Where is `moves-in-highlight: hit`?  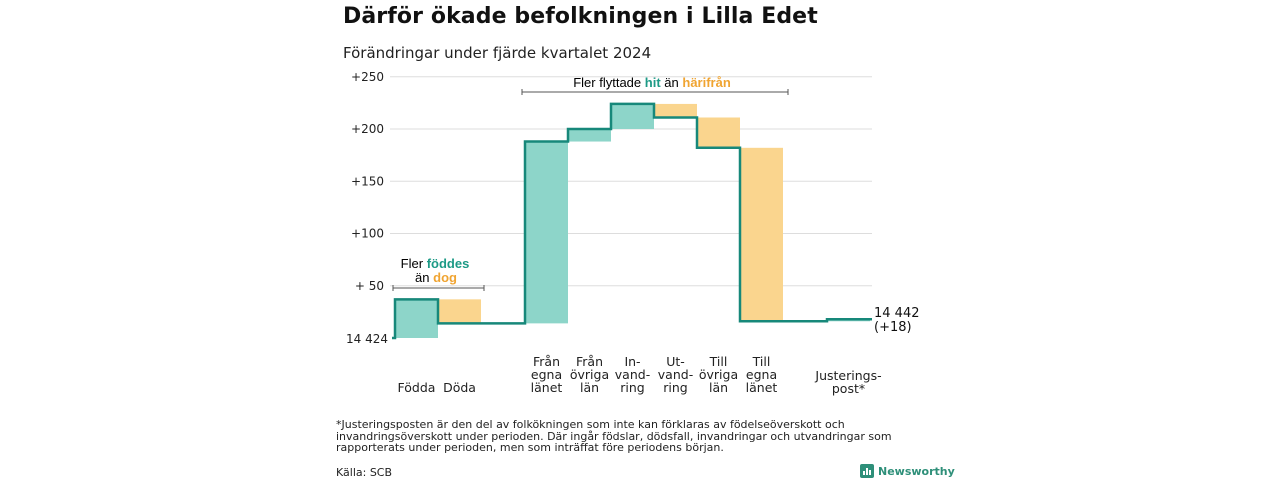 moves-in-highlight: hit is located at coordinates (653, 82).